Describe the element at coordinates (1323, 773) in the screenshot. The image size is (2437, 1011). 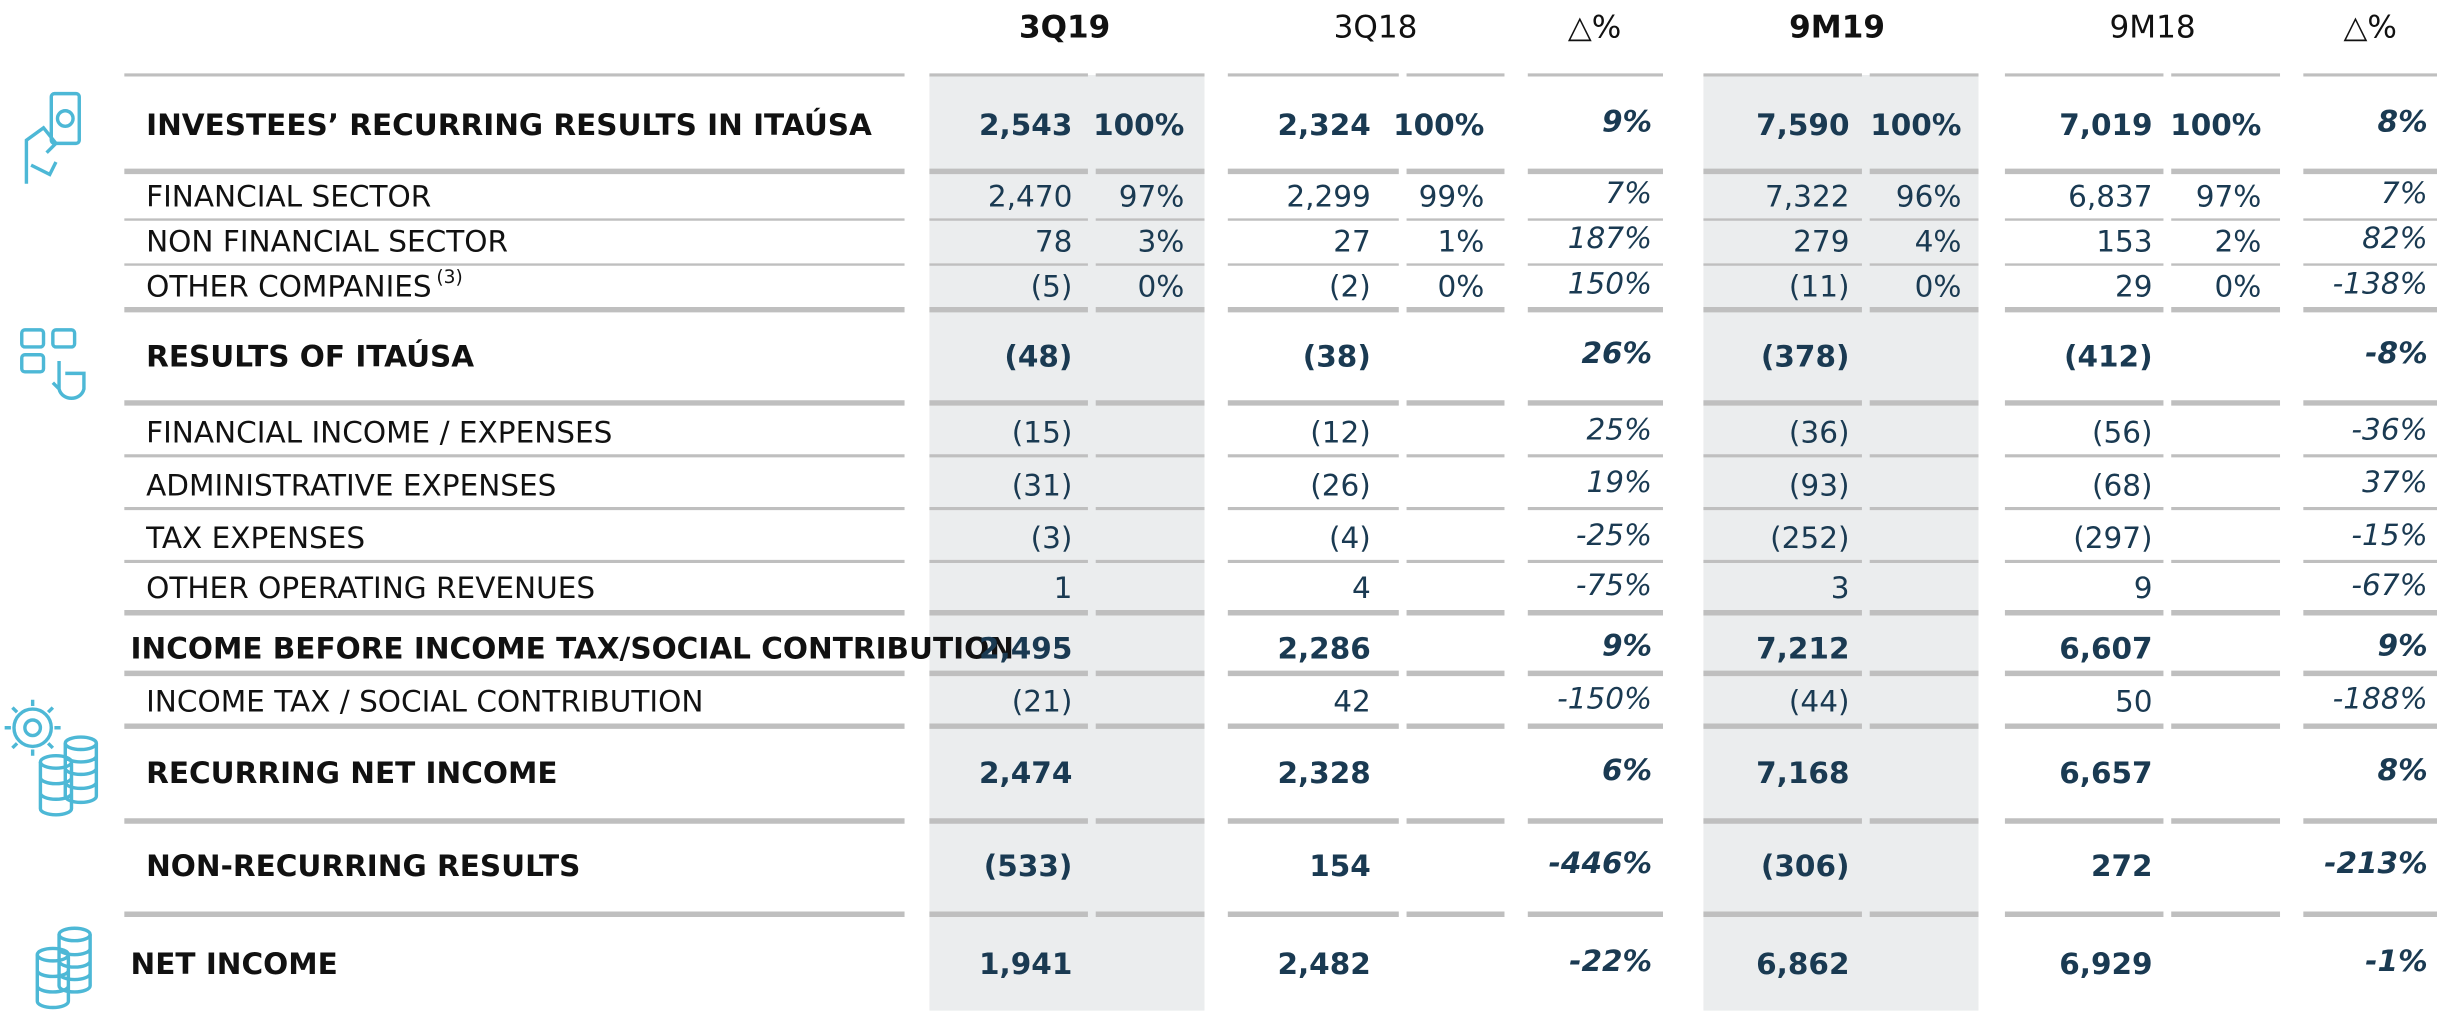
I see `value: 2,328` at that location.